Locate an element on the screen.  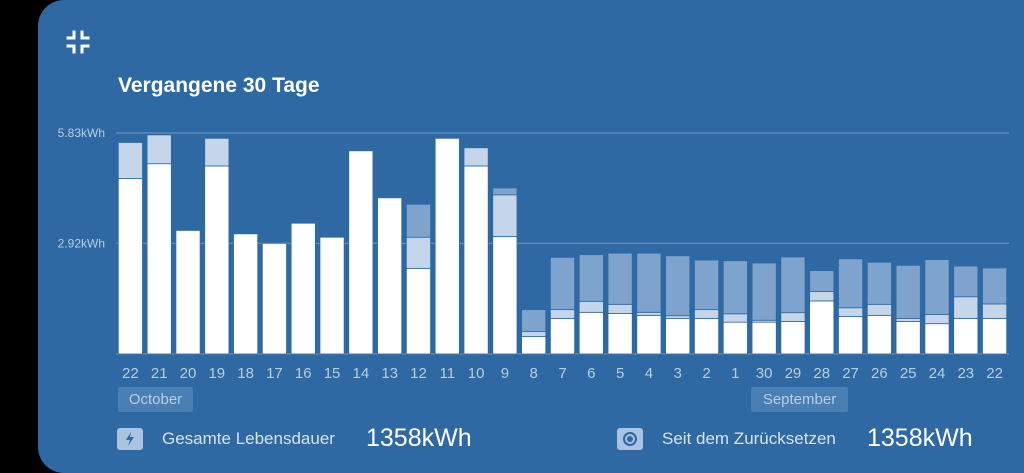
x-tick-label: 26 is located at coordinates (879, 373).